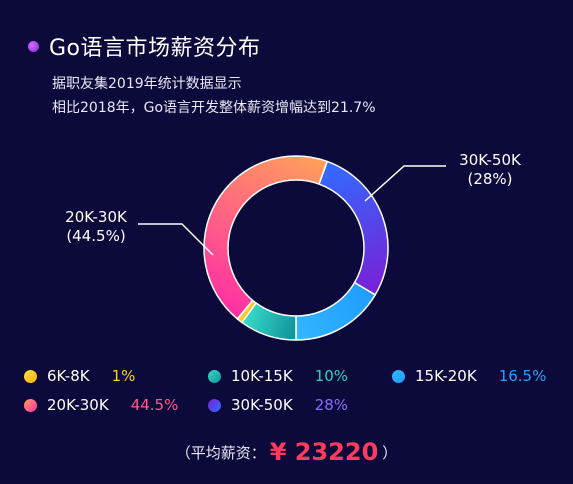  I want to click on legend-swatch-20k-30k, so click(30, 405).